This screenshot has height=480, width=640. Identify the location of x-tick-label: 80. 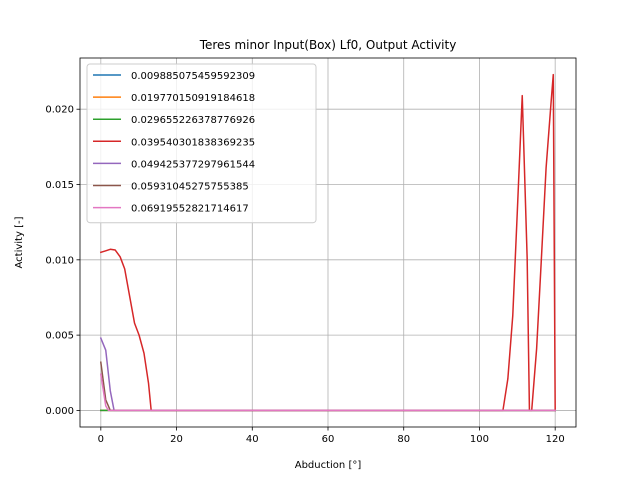
(403, 439).